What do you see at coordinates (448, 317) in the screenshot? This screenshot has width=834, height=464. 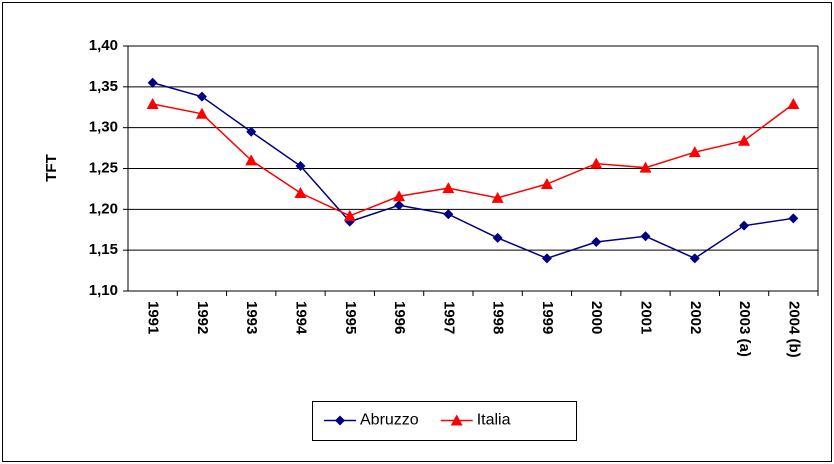 I see `x-tick-label: 1997` at bounding box center [448, 317].